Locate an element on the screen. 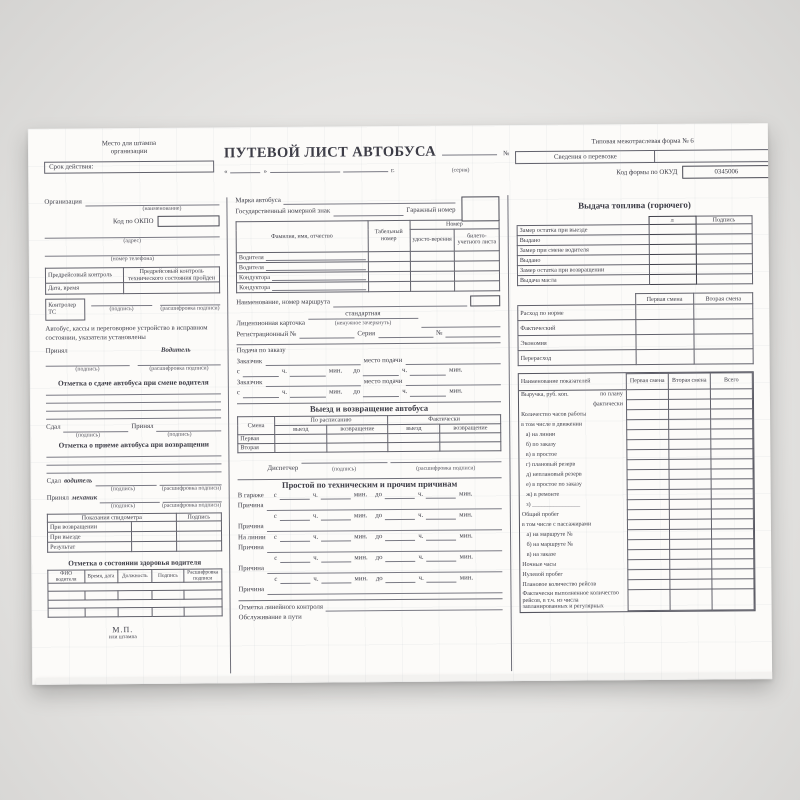 The height and width of the screenshot is (800, 800). okpo-box is located at coordinates (188, 221).